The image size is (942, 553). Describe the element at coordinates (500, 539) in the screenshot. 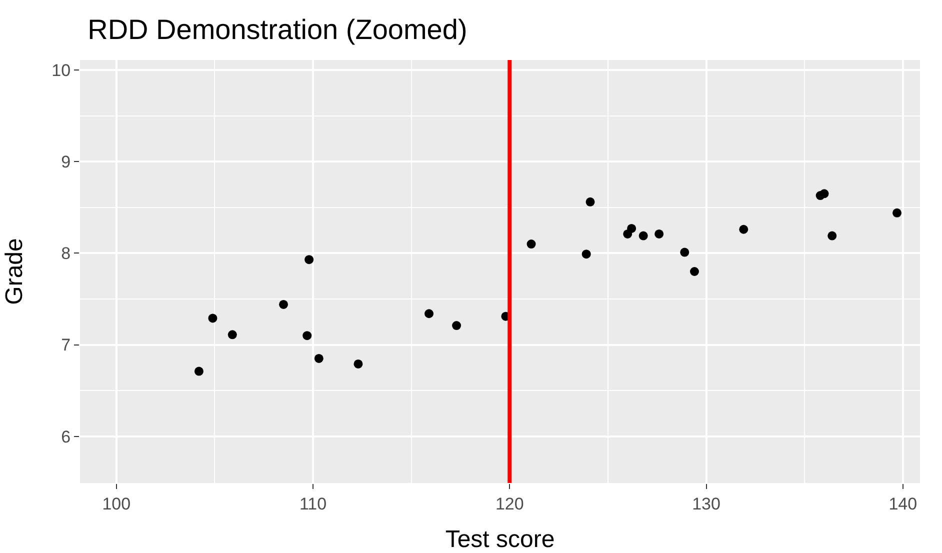

I see `x-axis-title: Test score` at that location.